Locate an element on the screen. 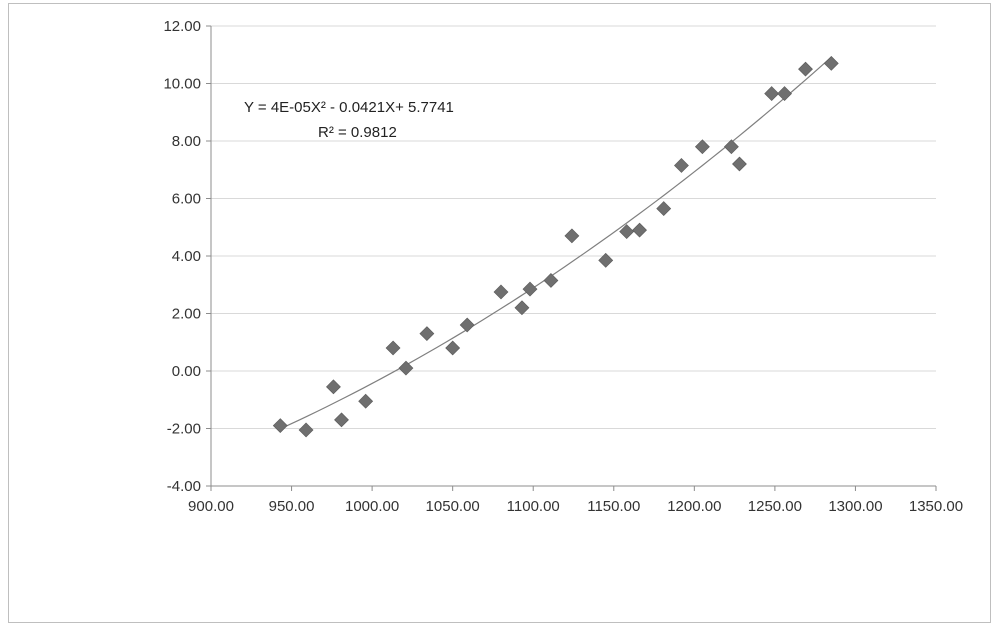 The height and width of the screenshot is (631, 1000). x-tick-label: 1200.00 is located at coordinates (694, 506).